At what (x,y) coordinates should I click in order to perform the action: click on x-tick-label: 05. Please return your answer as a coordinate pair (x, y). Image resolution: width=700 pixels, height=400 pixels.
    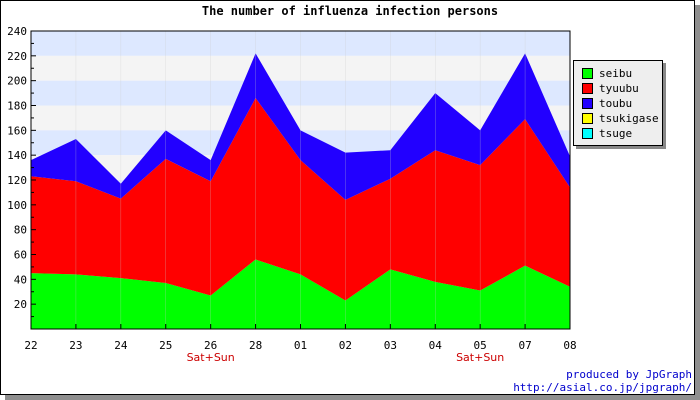
    Looking at the image, I should click on (480, 345).